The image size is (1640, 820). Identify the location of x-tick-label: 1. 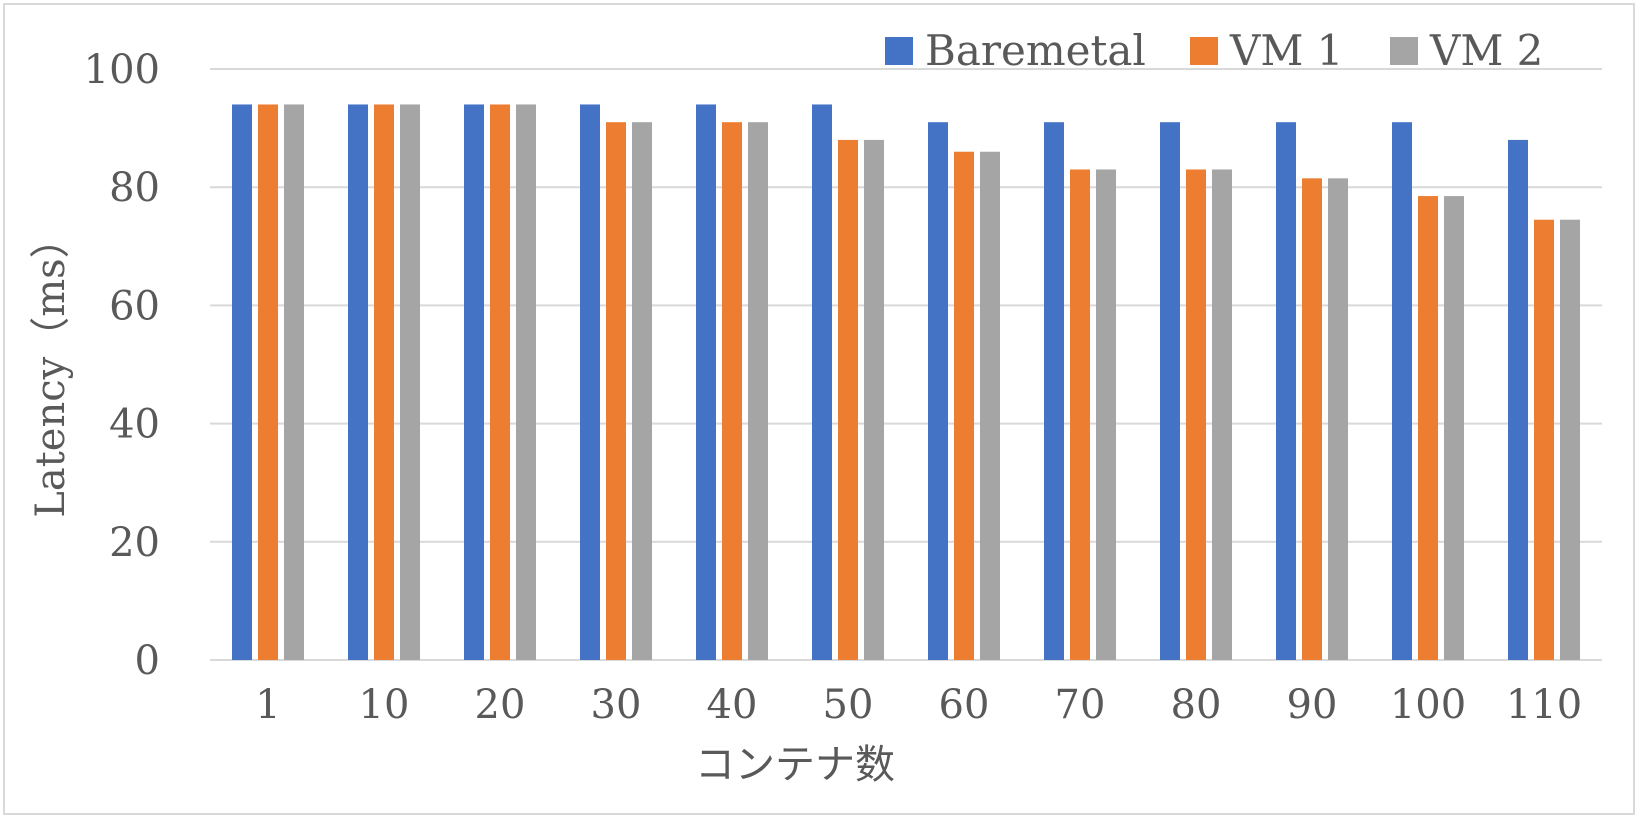
(267, 705).